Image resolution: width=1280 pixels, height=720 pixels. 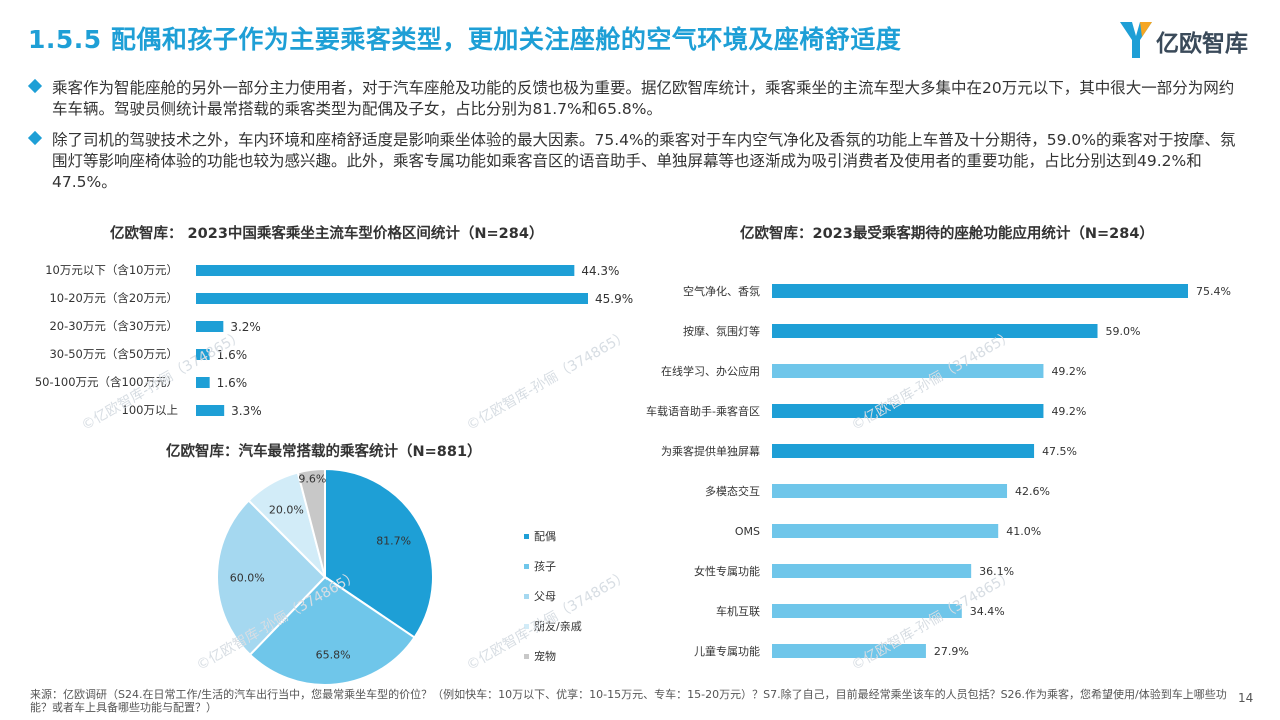 What do you see at coordinates (333, 654) in the screenshot?
I see `slice-label: 65.8%` at bounding box center [333, 654].